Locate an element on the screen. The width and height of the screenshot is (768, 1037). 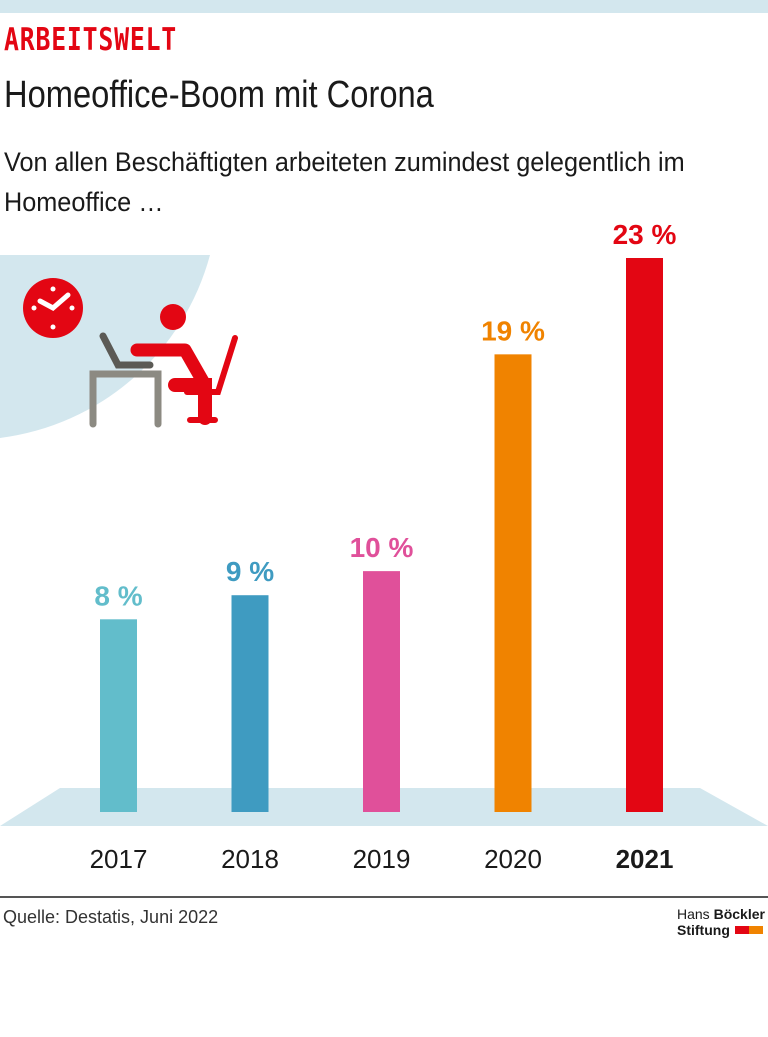
logo-text-hans: Hans is located at coordinates (695, 914).